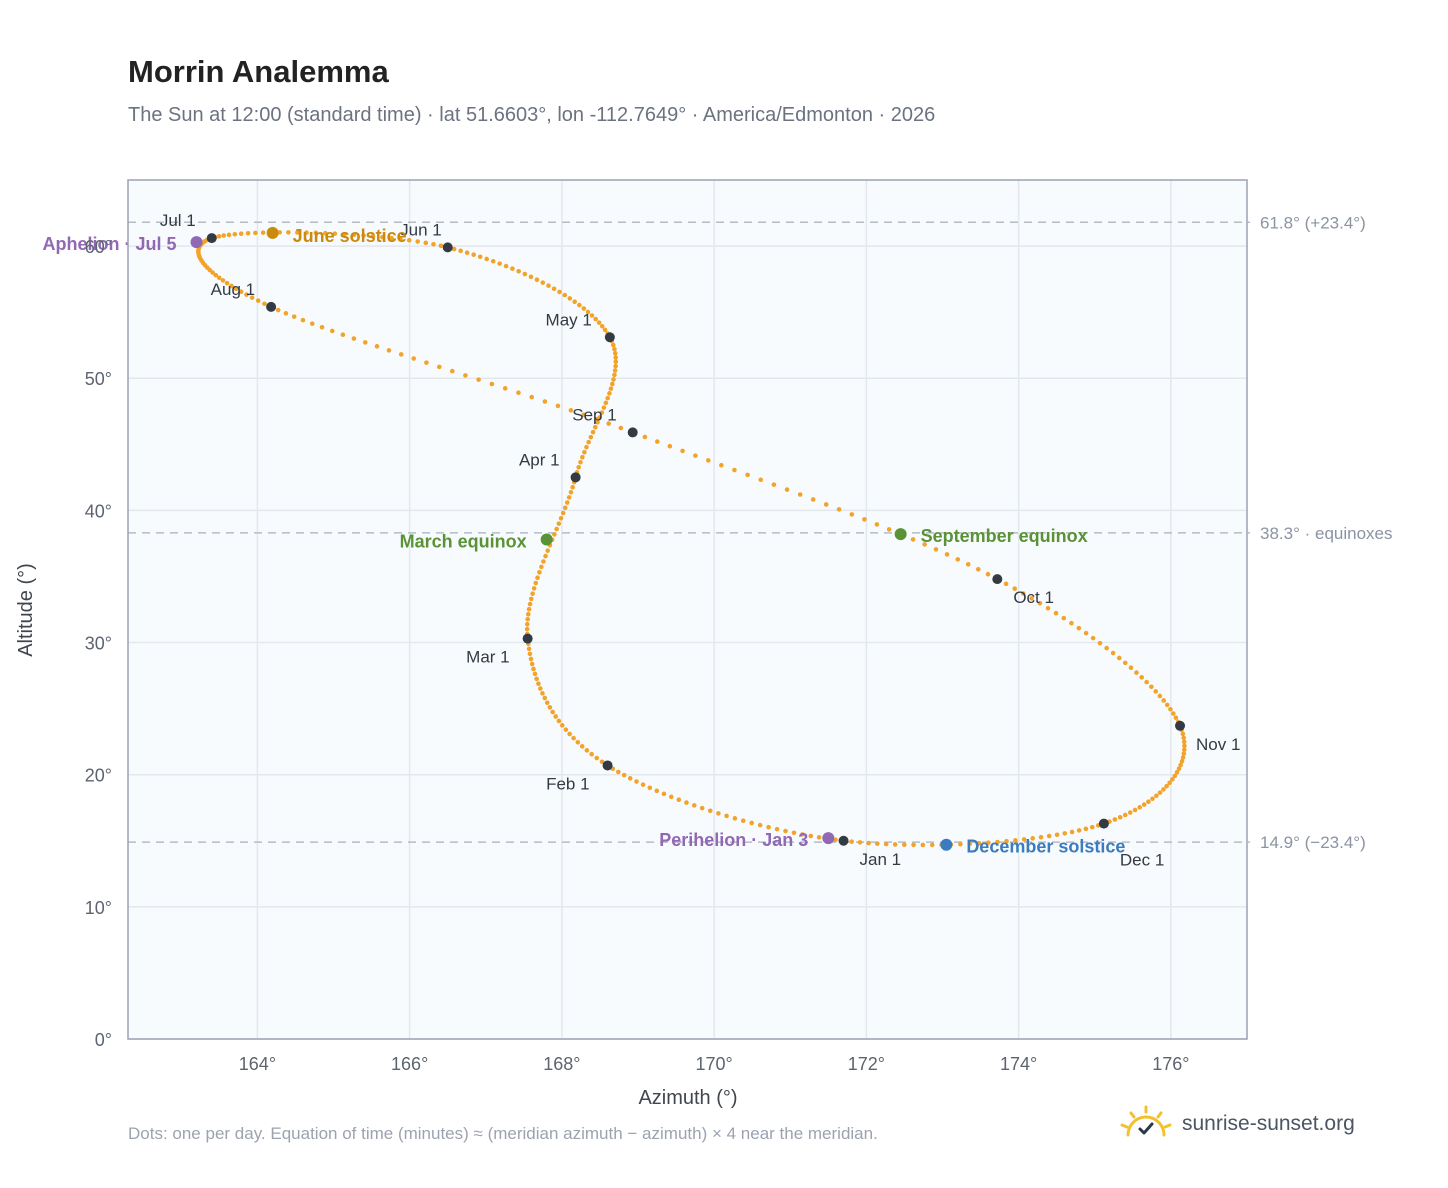 This screenshot has height=1188, width=1448. I want to click on month-label: Nov 1, so click(1218, 744).